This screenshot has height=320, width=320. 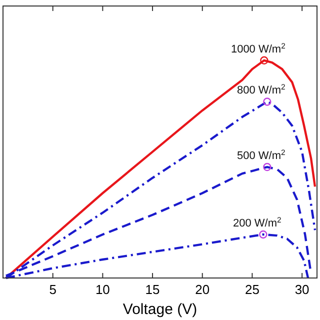 I want to click on x-axis-title: Voltage (V), so click(x=160, y=309).